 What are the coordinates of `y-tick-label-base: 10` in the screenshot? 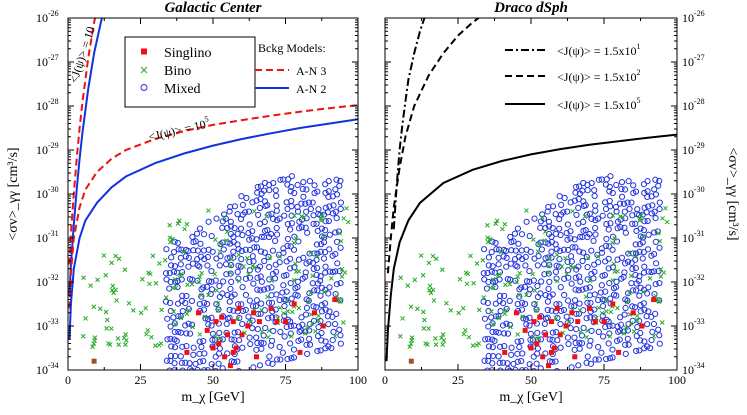 It's located at (688, 194).